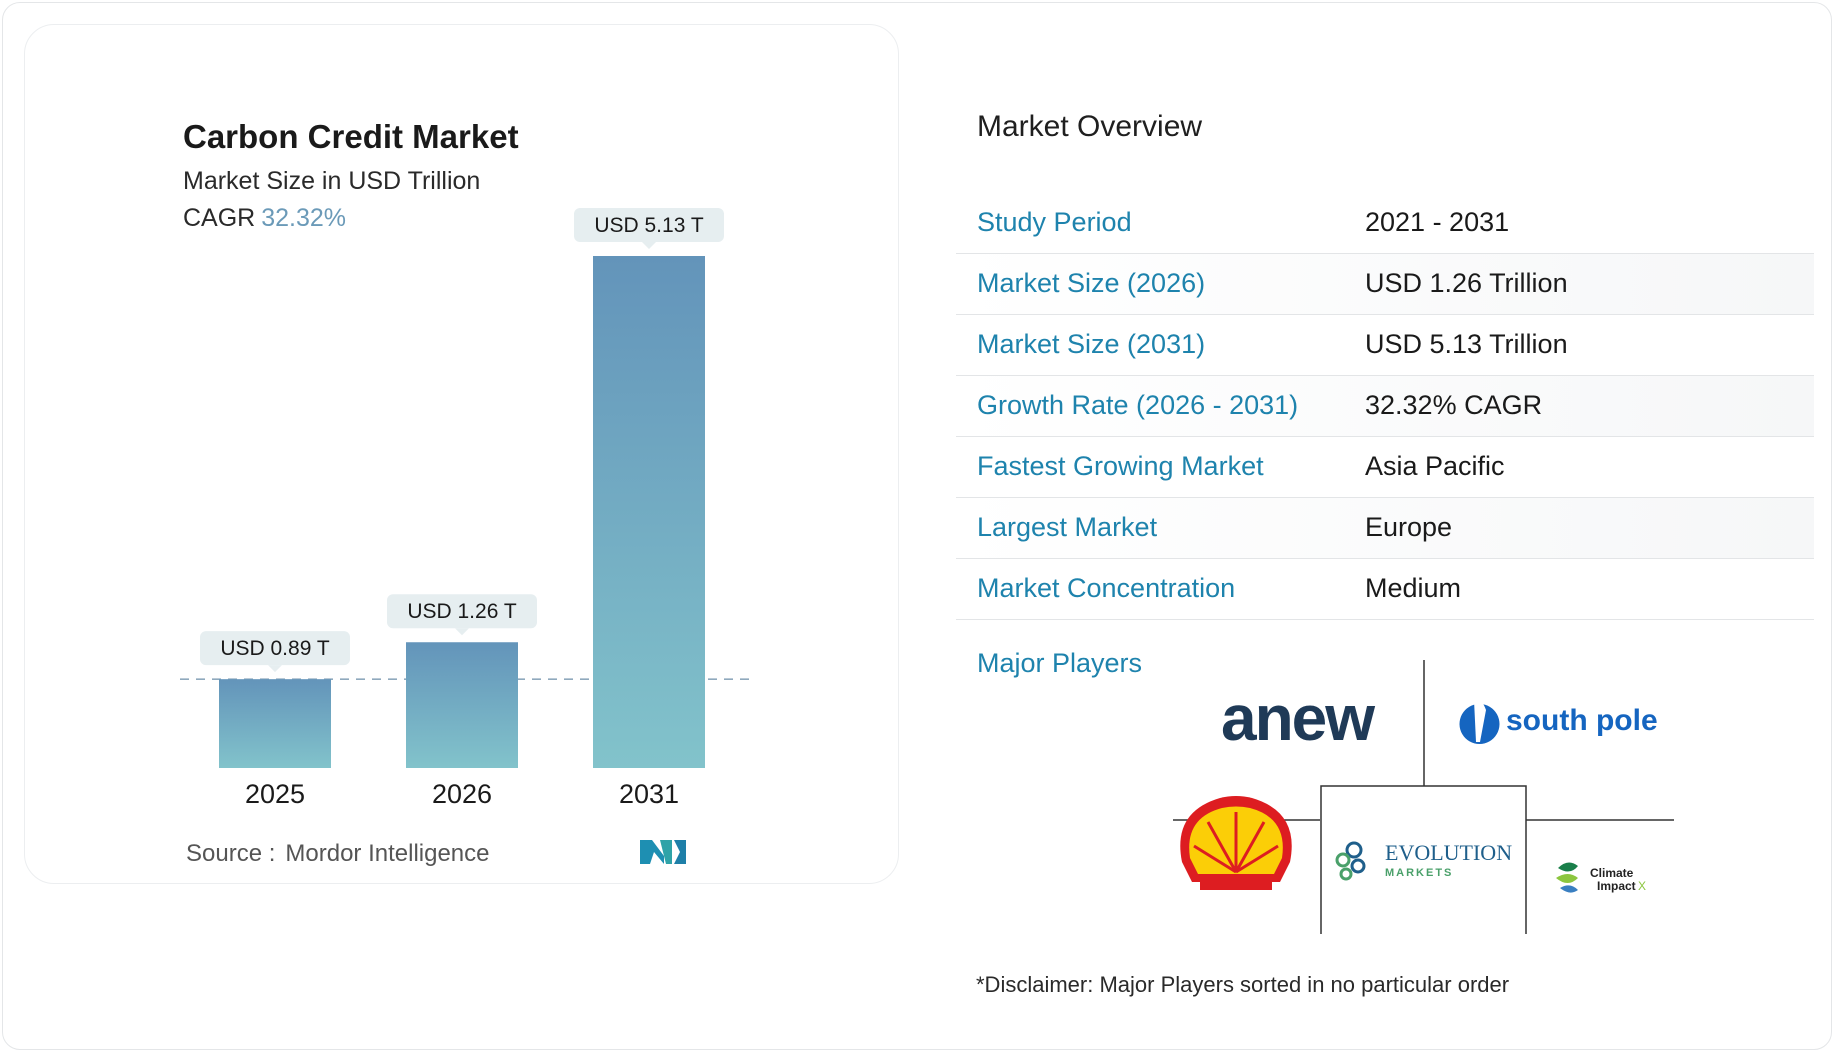  What do you see at coordinates (1642, 886) in the screenshot?
I see `climate-x: X` at bounding box center [1642, 886].